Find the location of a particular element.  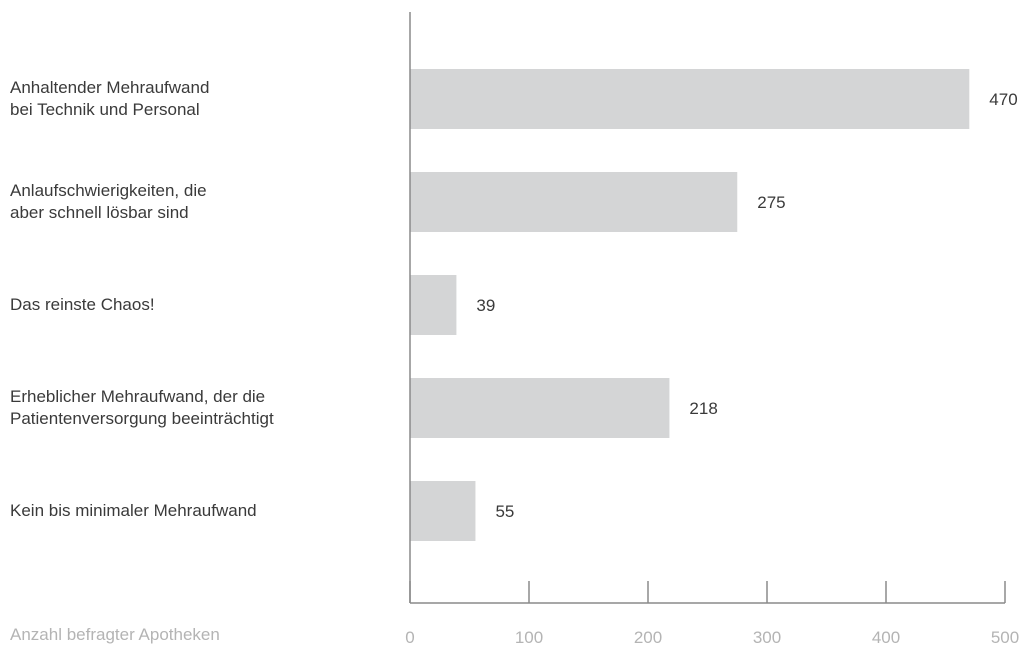

bar-value-label: 39 is located at coordinates (485, 305).